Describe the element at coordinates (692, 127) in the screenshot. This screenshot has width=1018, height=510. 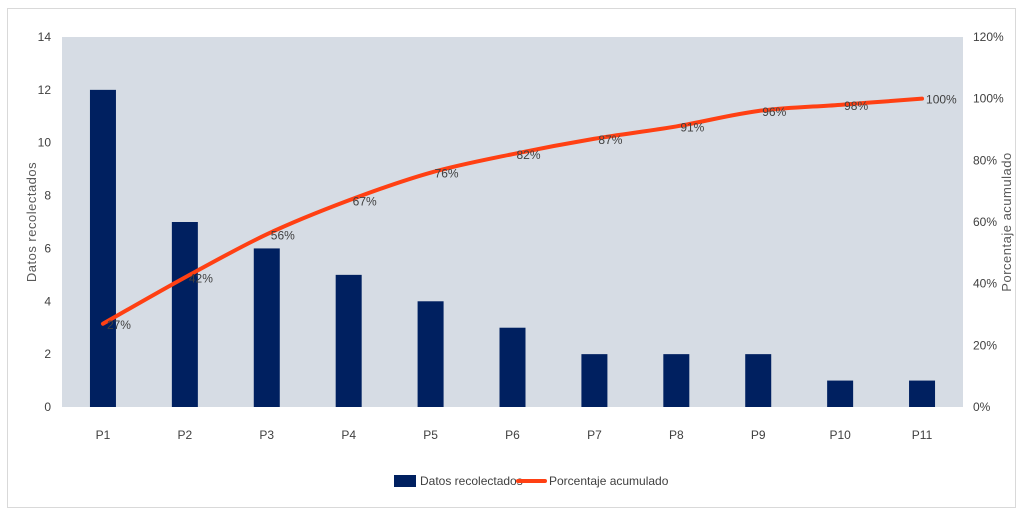
I see `data-label: 91%` at that location.